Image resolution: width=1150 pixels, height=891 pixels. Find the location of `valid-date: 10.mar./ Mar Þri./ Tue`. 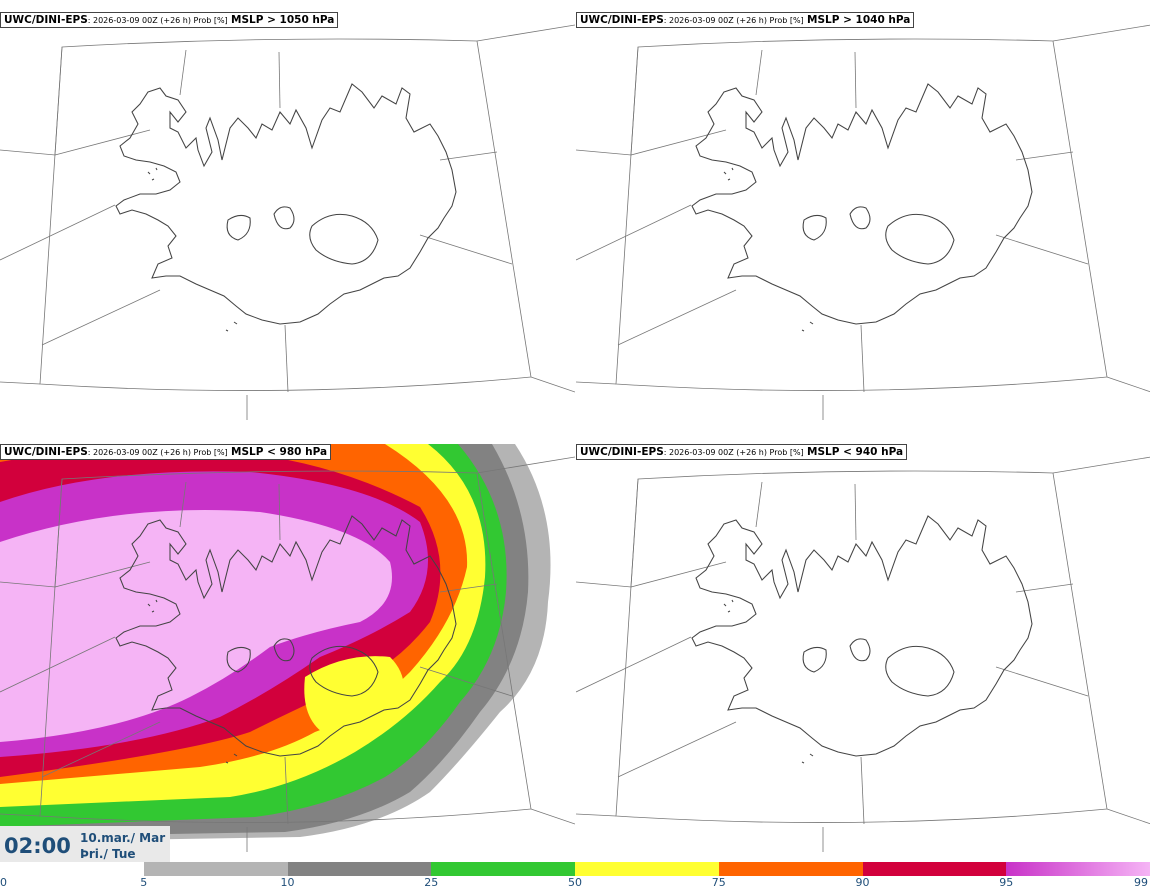

valid-date: 10.mar./ Mar Þri./ Tue is located at coordinates (122, 846).